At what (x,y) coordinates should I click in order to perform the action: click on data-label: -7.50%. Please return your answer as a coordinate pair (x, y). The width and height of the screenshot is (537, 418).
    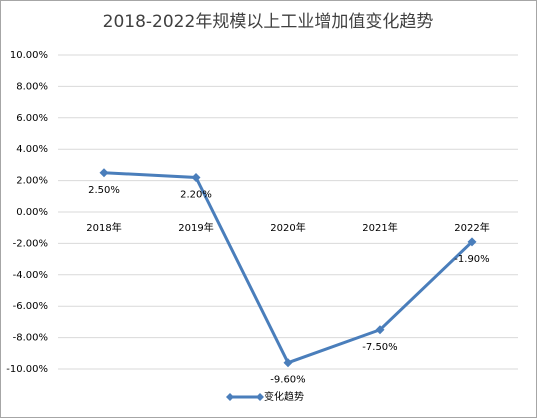
    Looking at the image, I should click on (379, 347).